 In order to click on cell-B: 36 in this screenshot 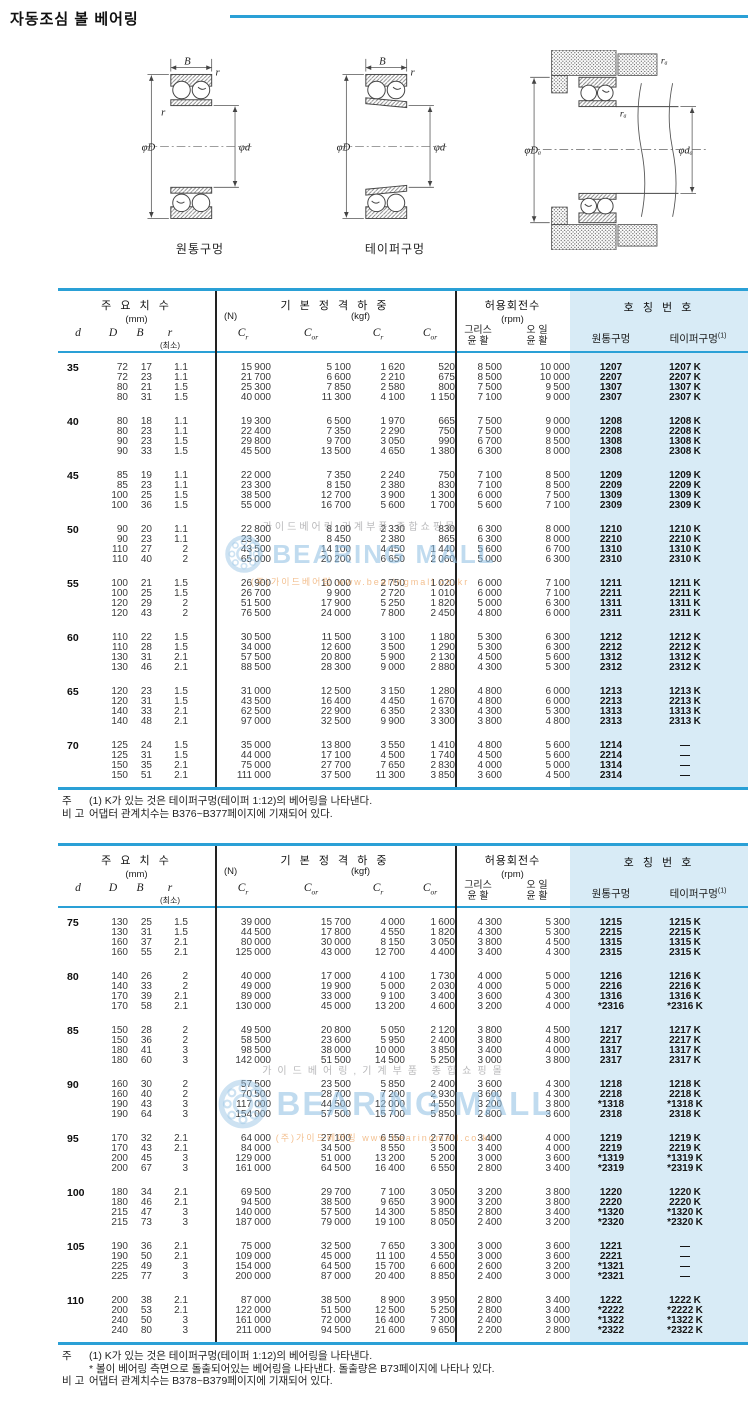, I will do `click(146, 1040)`.